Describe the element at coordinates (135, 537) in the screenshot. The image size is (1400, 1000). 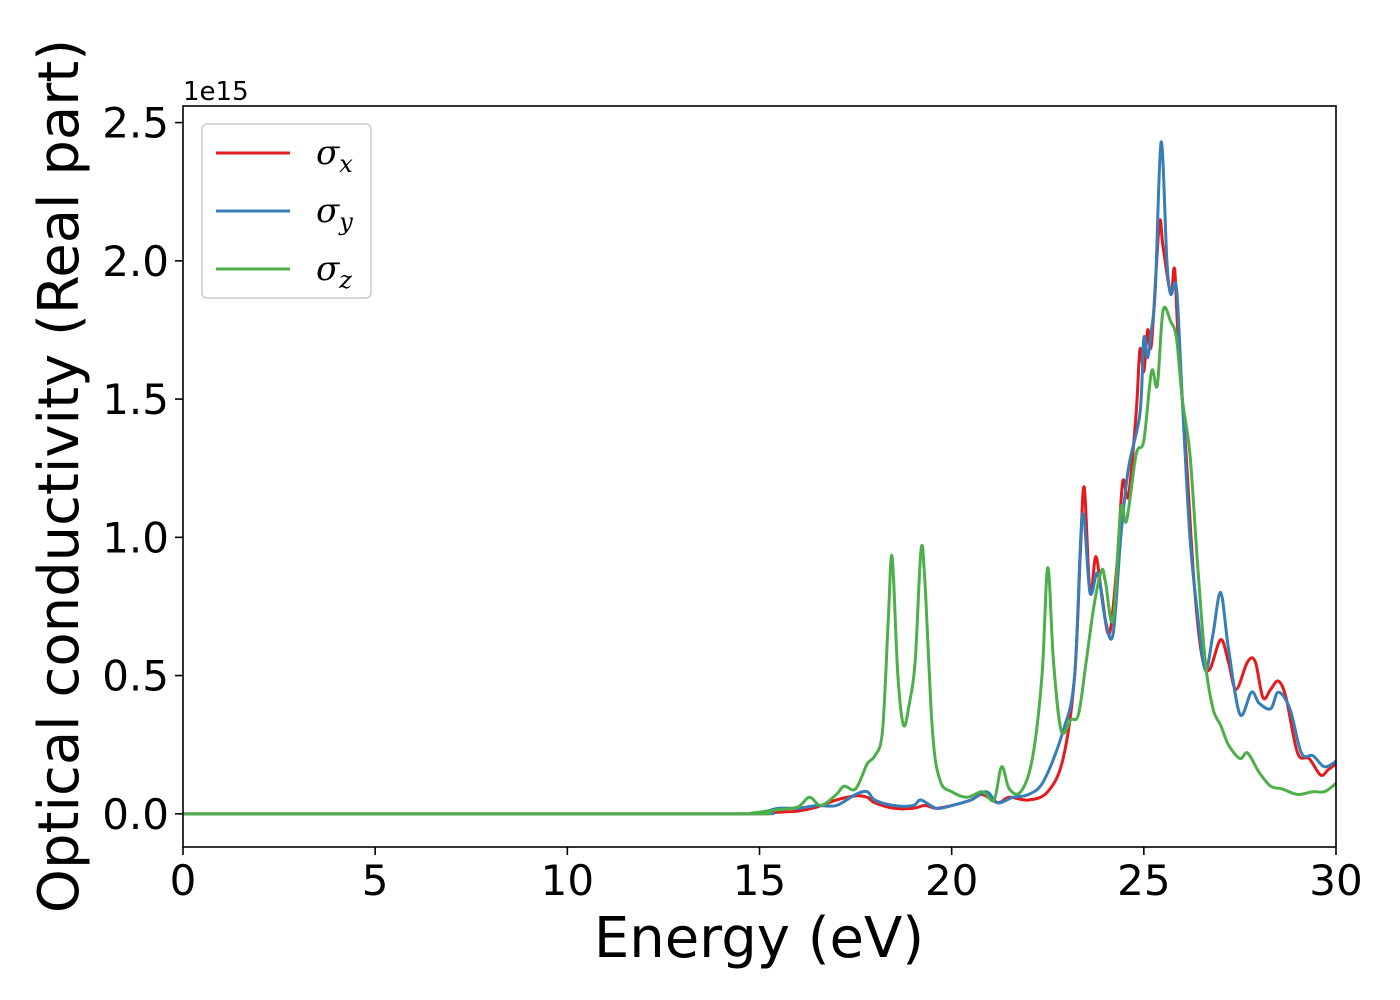
I see `y-tick-label: 1.0` at that location.